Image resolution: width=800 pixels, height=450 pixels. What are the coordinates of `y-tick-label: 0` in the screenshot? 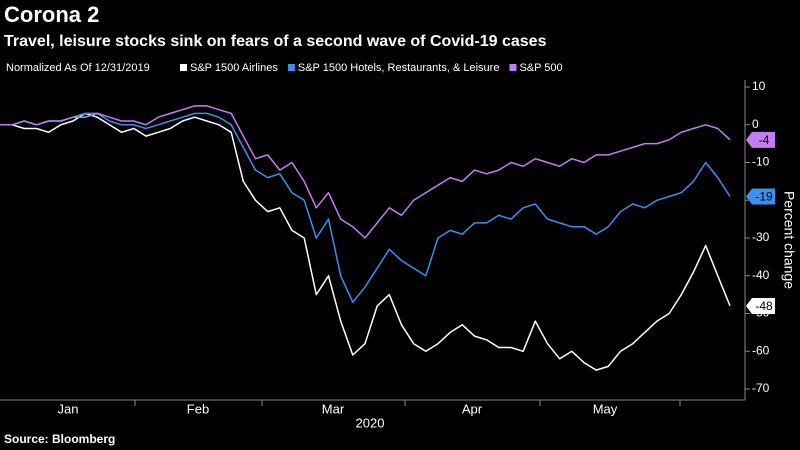 It's located at (755, 124).